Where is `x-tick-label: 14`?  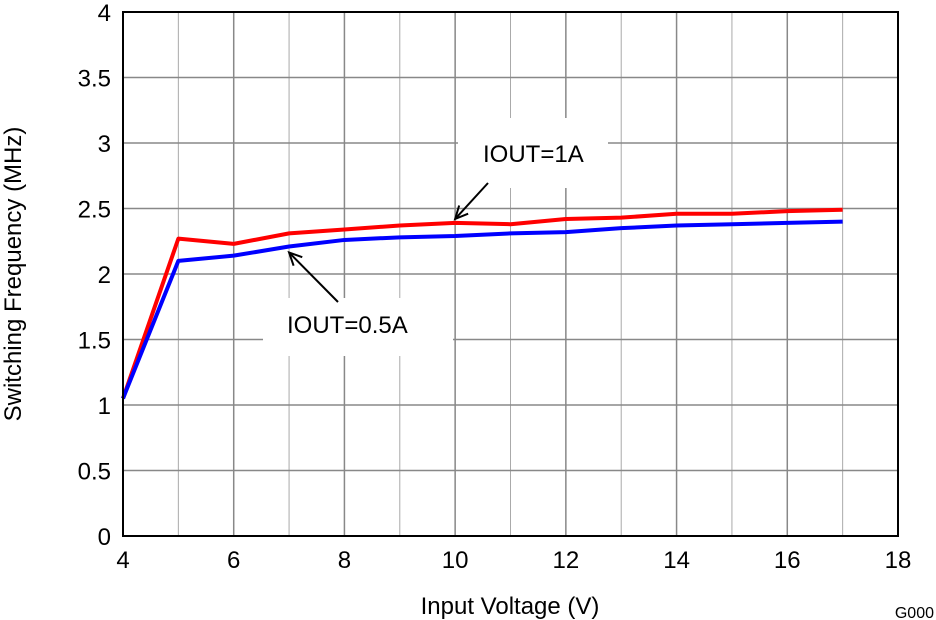 x-tick-label: 14 is located at coordinates (676, 560).